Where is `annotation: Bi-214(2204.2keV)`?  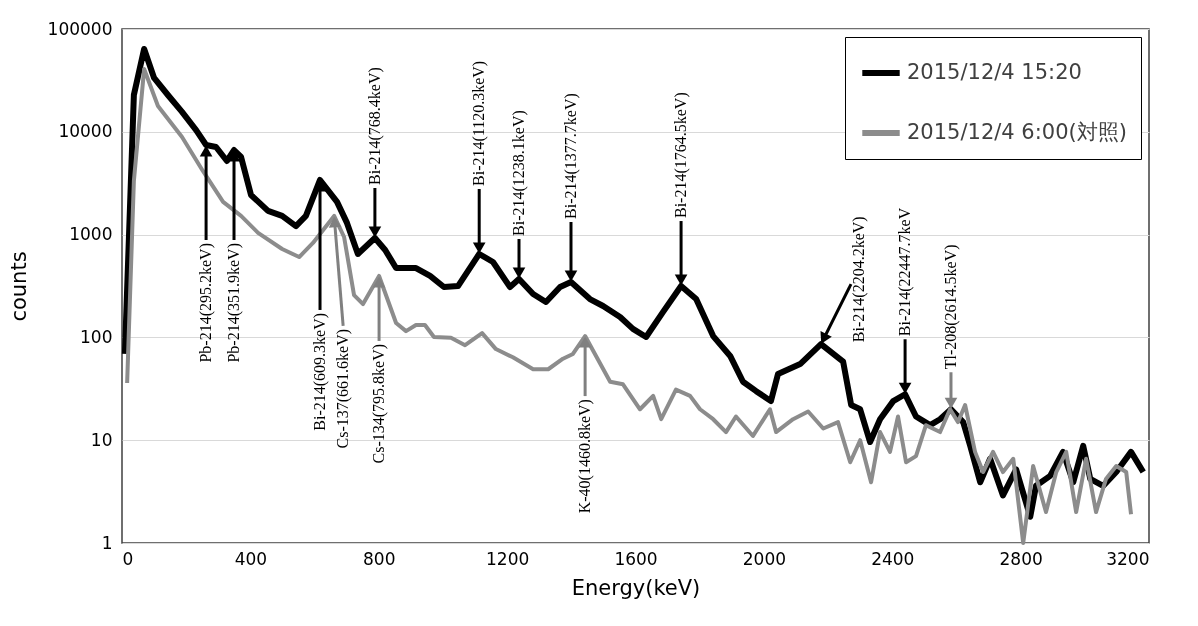 annotation: Bi-214(2204.2keV) is located at coordinates (859, 279).